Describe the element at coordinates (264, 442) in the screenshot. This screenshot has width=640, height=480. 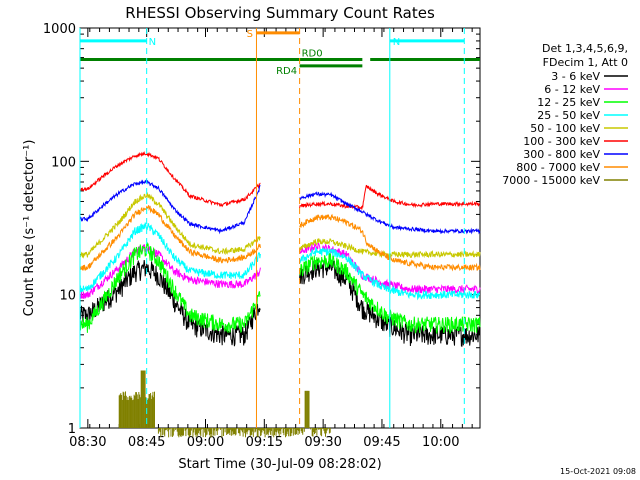
I see `x-tick-label: 09:15` at that location.